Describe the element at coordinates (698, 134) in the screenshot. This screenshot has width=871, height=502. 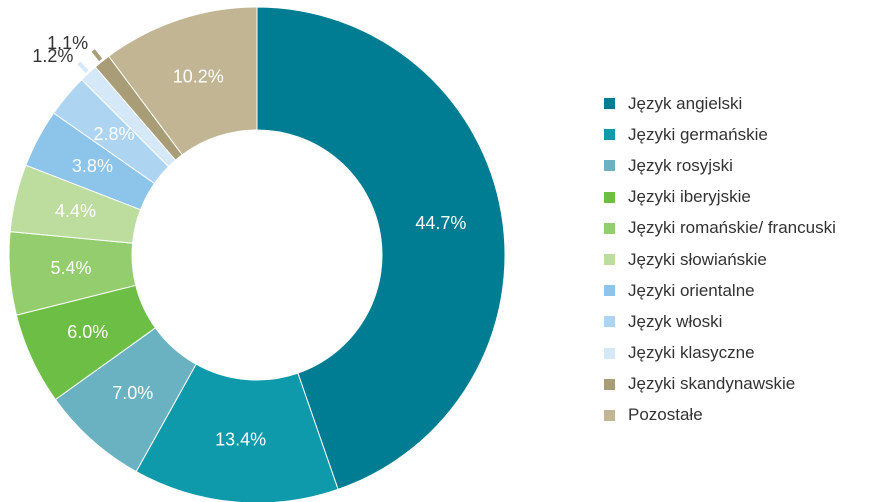
I see `legend-label: Języki germańskie` at that location.